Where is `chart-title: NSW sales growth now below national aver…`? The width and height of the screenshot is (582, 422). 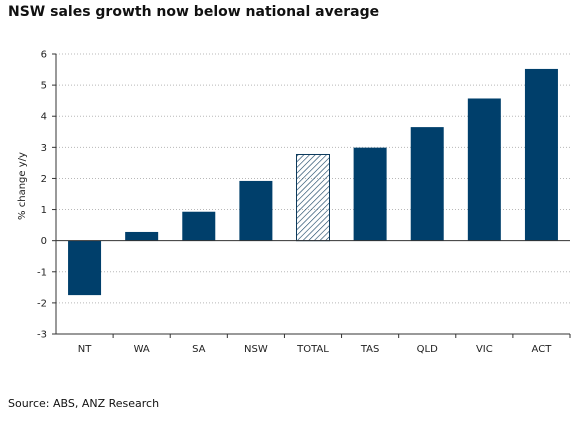 chart-title: NSW sales growth now below national aver… is located at coordinates (194, 12).